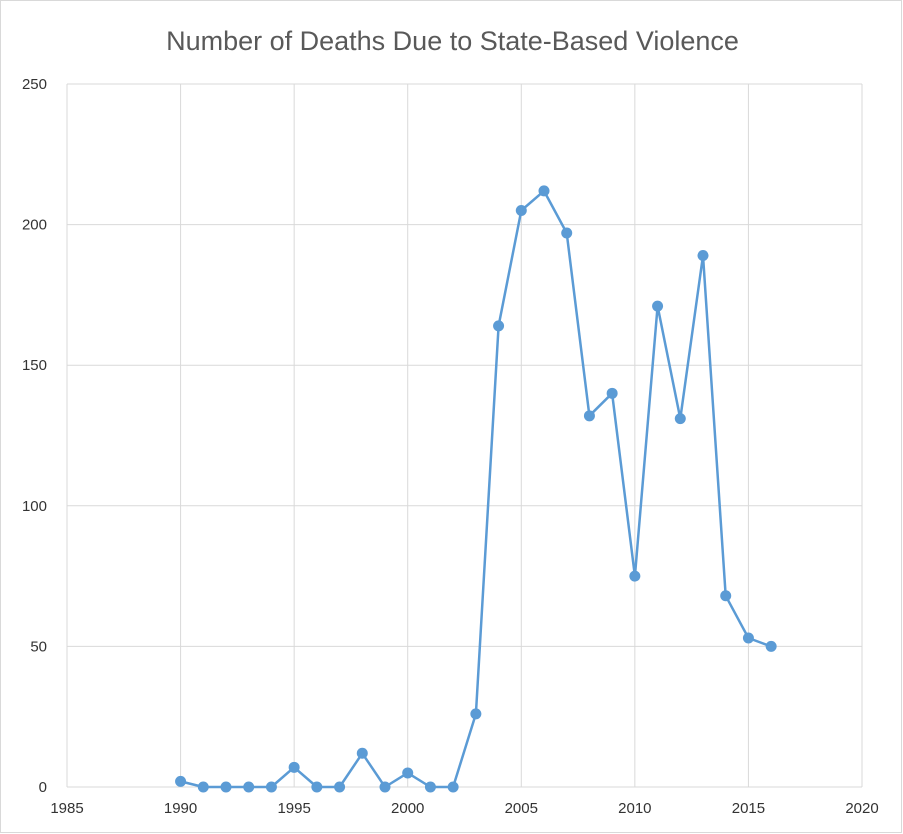 The height and width of the screenshot is (834, 903). What do you see at coordinates (180, 808) in the screenshot?
I see `x-tick-label: 1990` at bounding box center [180, 808].